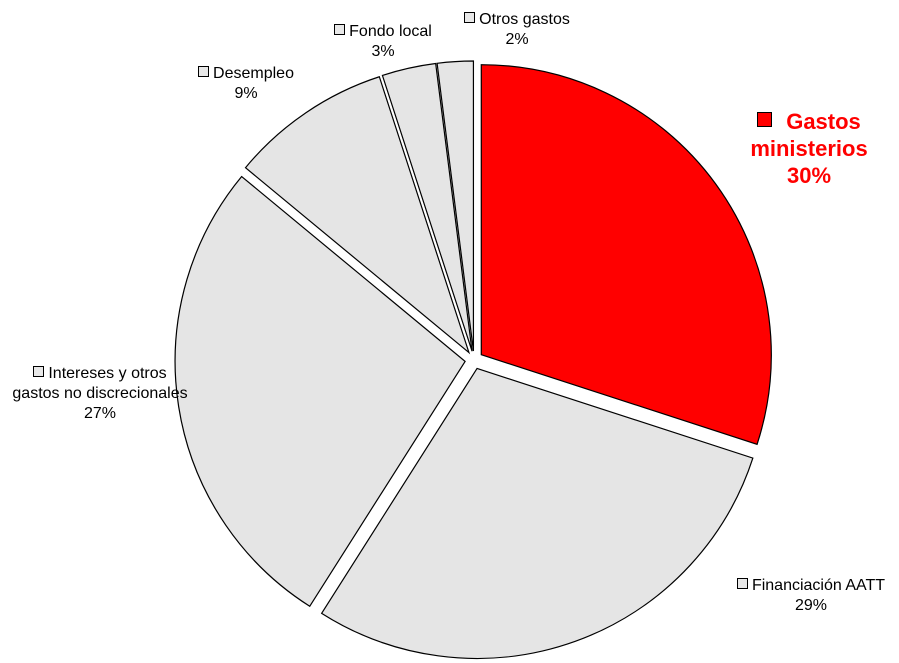 This screenshot has width=899, height=663. I want to click on slice-name-3: Desempleo, so click(253, 73).